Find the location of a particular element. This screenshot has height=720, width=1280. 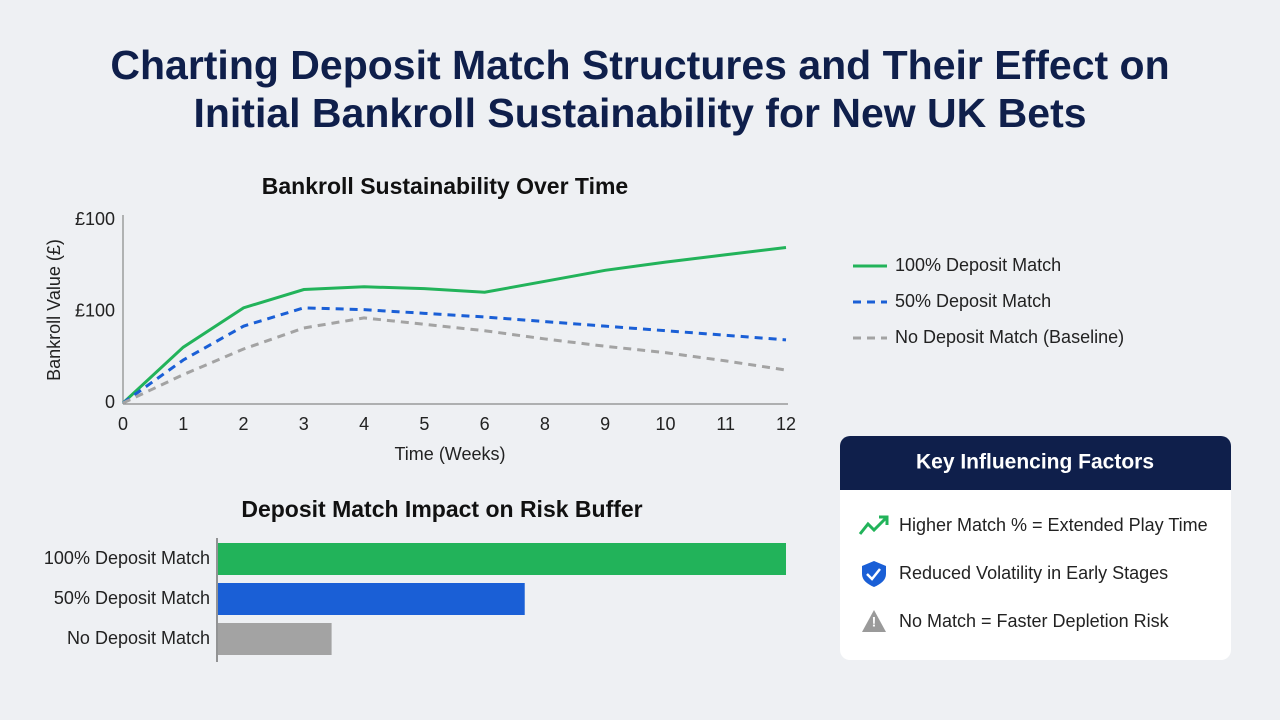

y-axis-label: Bankroll Value (£) is located at coordinates (54, 310).